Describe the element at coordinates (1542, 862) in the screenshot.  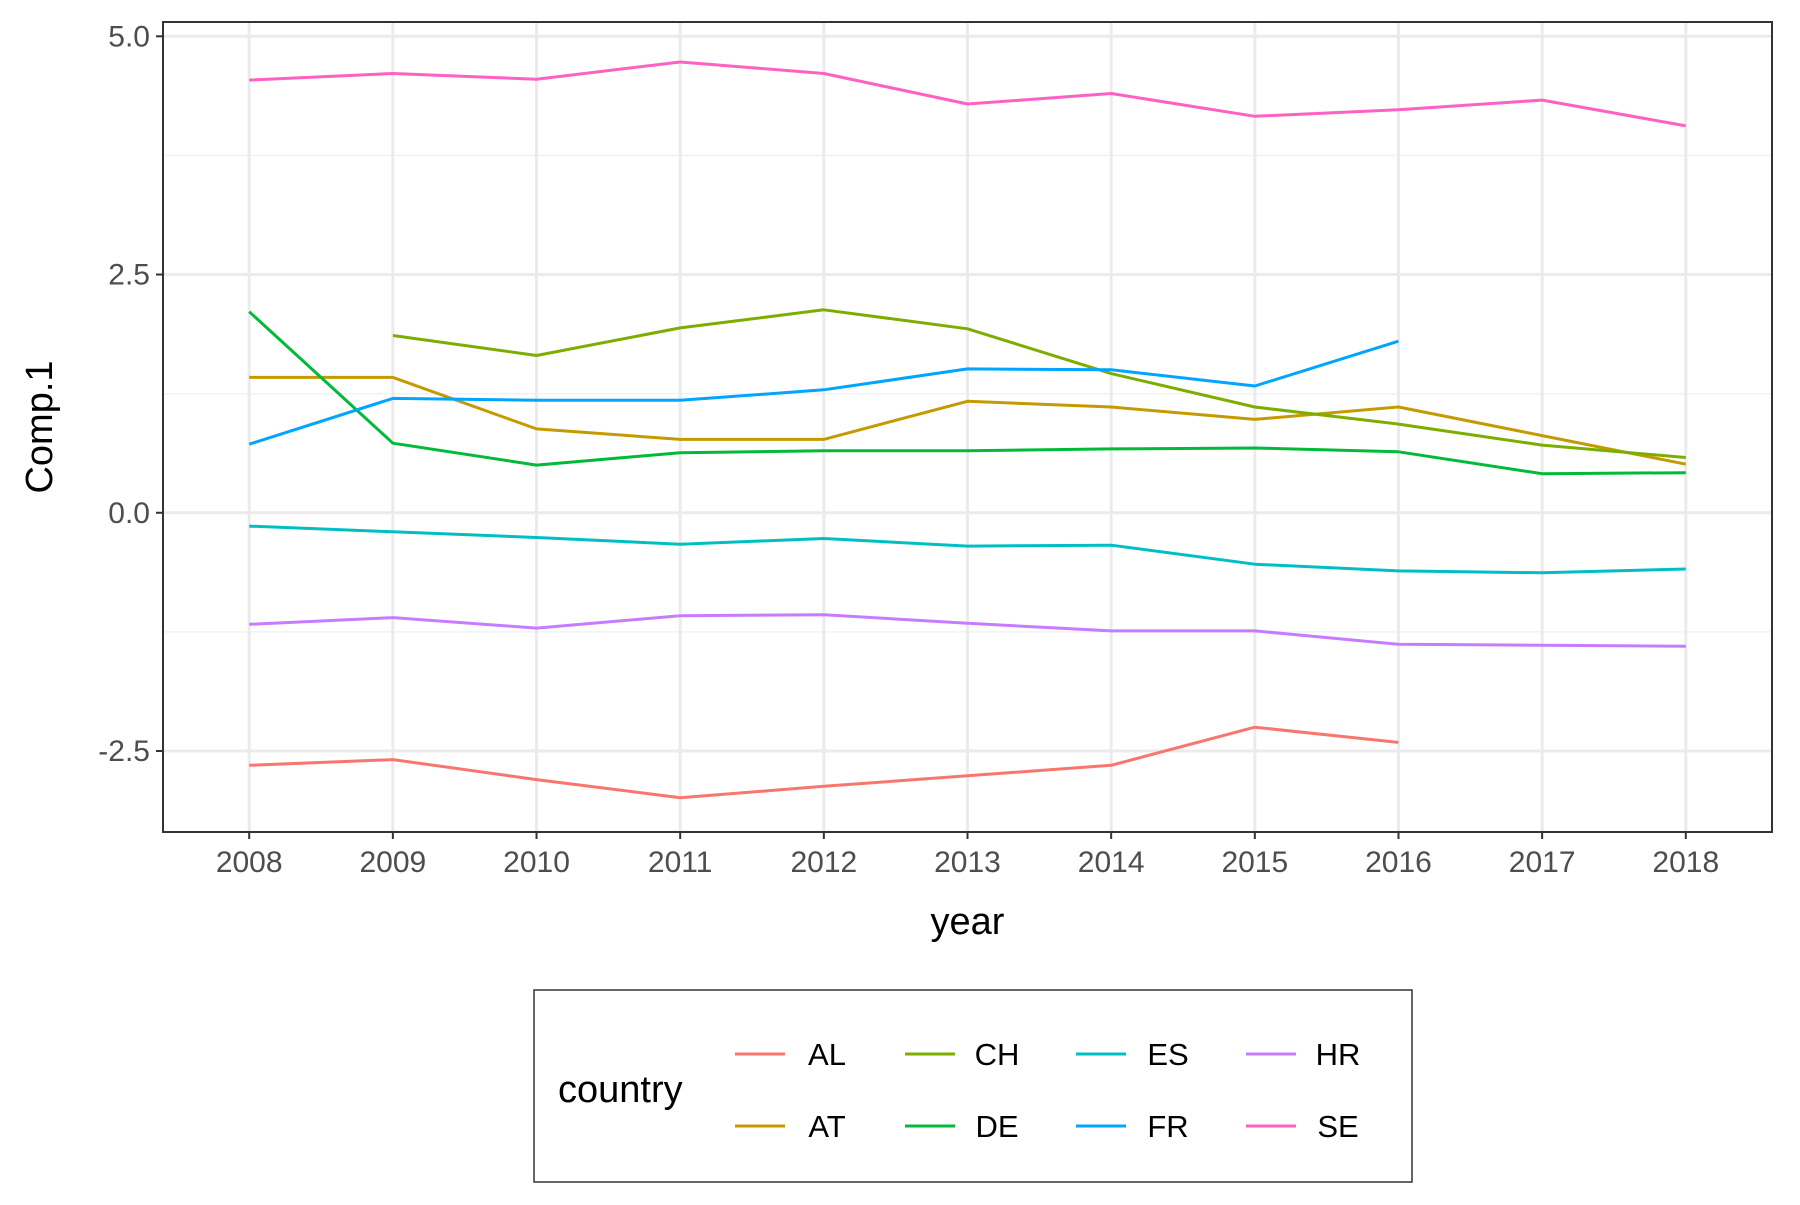
I see `x-tick-label: 2017` at that location.